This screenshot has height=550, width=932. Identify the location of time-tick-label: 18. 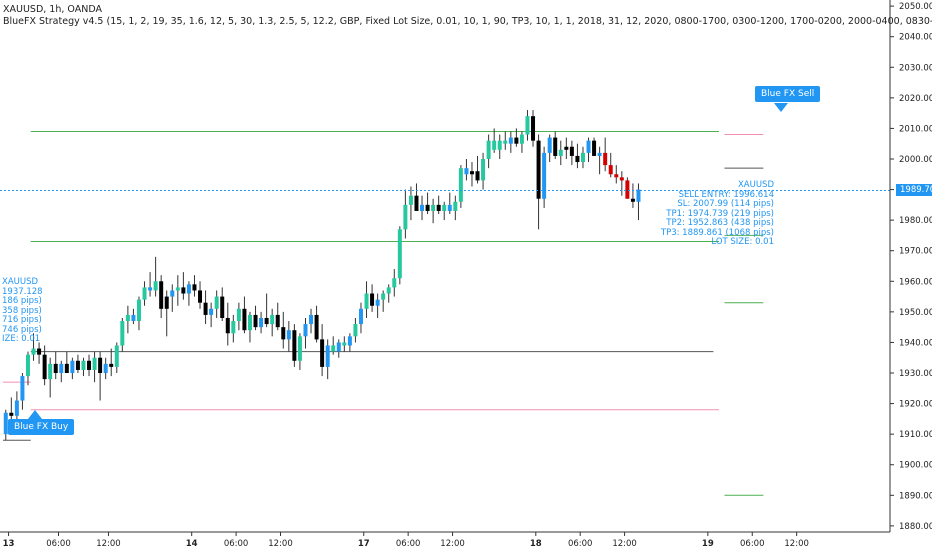
(536, 544).